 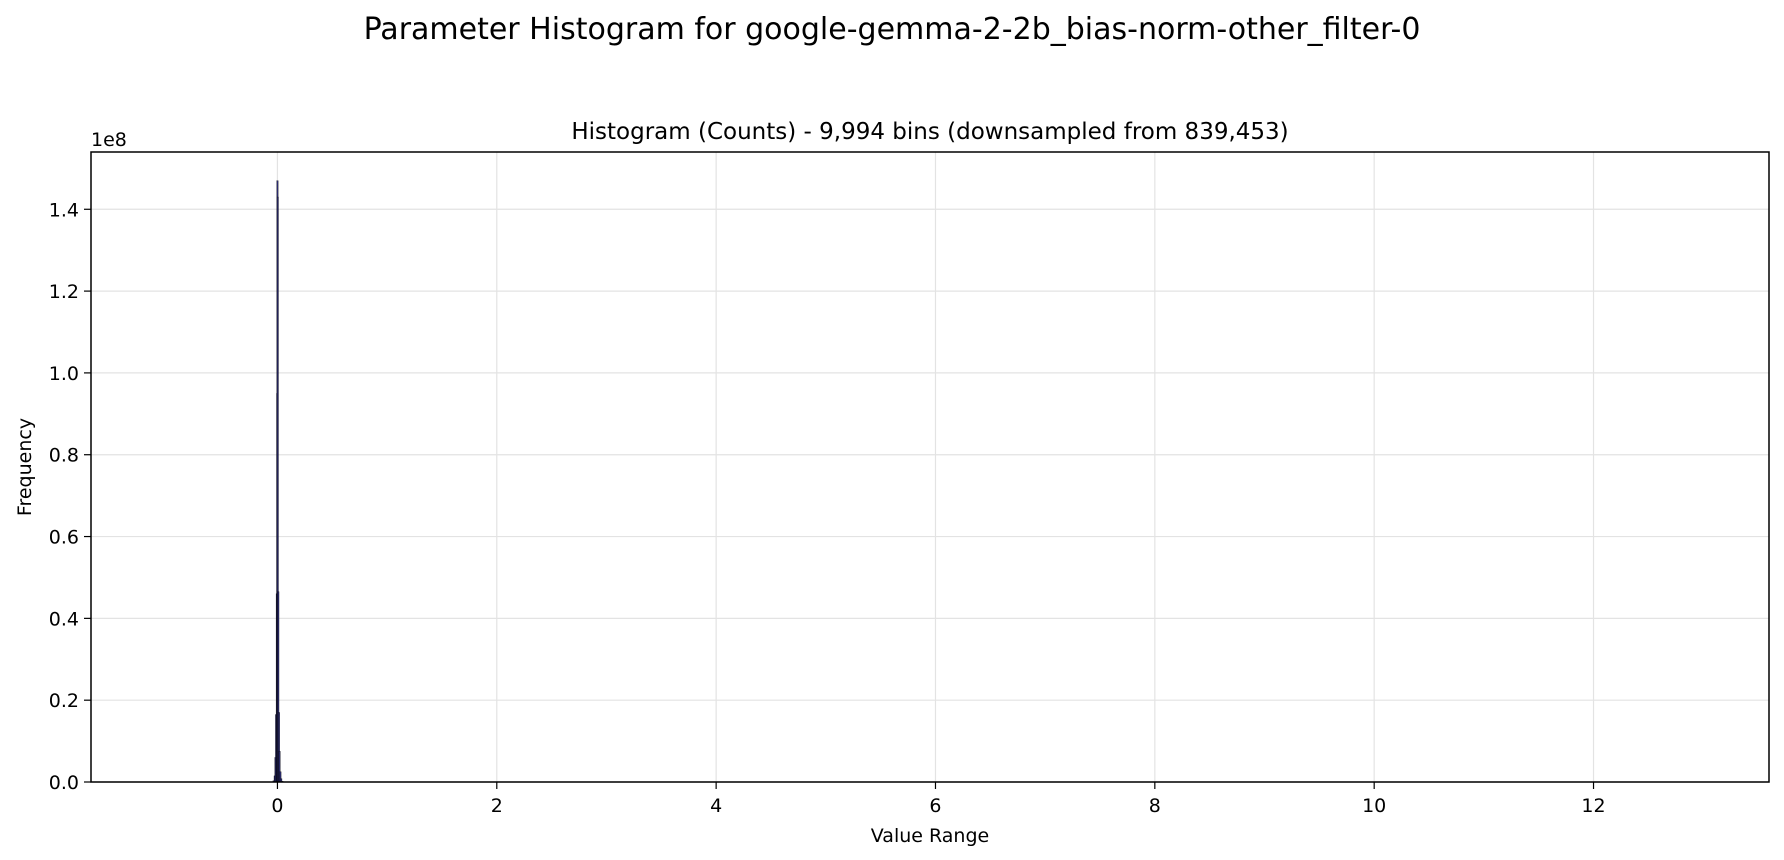 What do you see at coordinates (64, 374) in the screenshot?
I see `y-tick-label: 1.0` at bounding box center [64, 374].